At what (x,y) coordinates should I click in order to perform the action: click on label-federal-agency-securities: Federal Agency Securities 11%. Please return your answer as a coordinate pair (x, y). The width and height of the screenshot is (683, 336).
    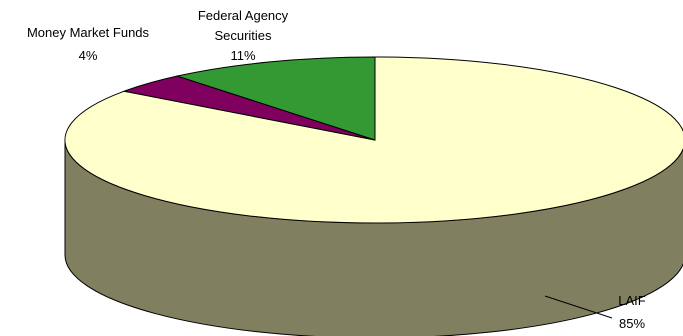
    Looking at the image, I should click on (243, 35).